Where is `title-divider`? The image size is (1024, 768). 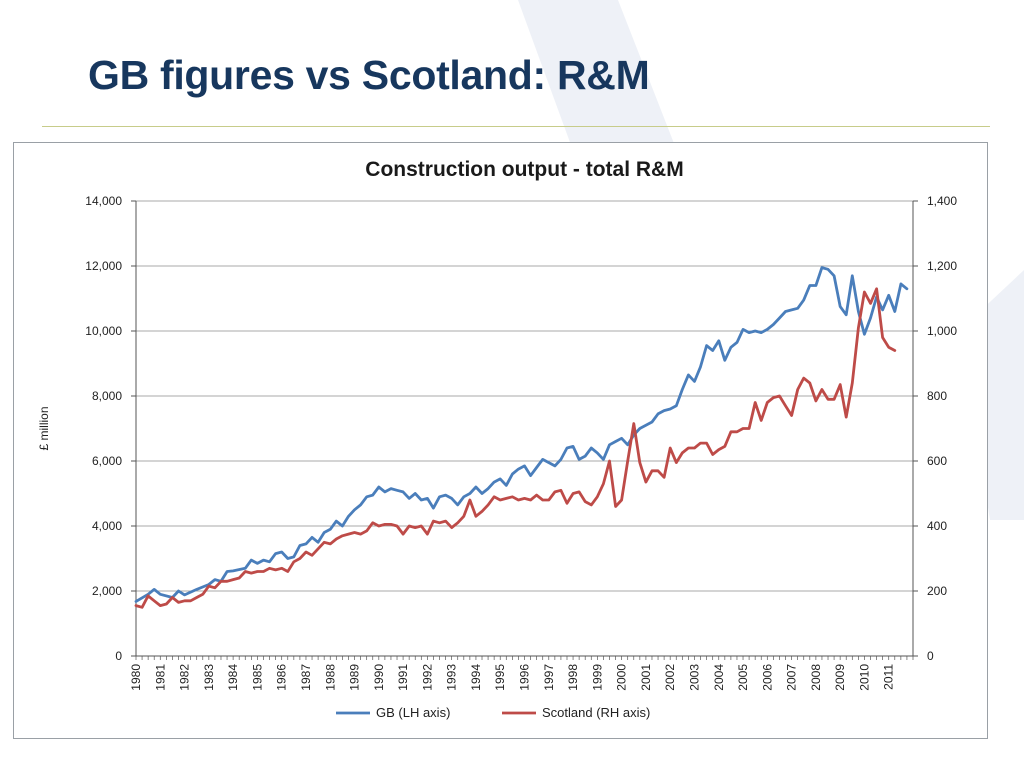
title-divider is located at coordinates (516, 126).